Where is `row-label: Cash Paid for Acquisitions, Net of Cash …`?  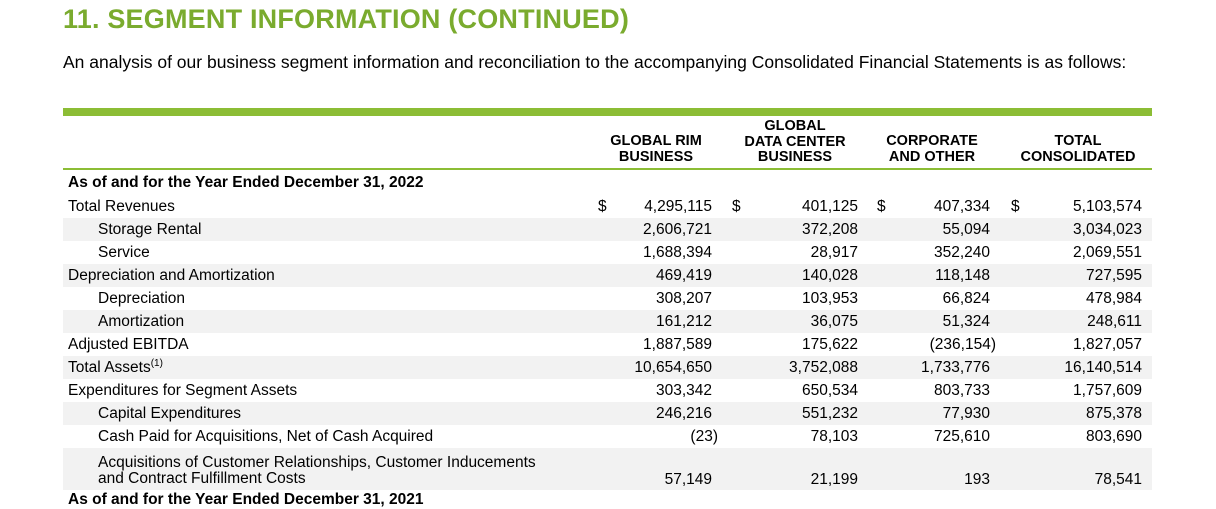
row-label: Cash Paid for Acquisitions, Net of Cash … is located at coordinates (266, 436).